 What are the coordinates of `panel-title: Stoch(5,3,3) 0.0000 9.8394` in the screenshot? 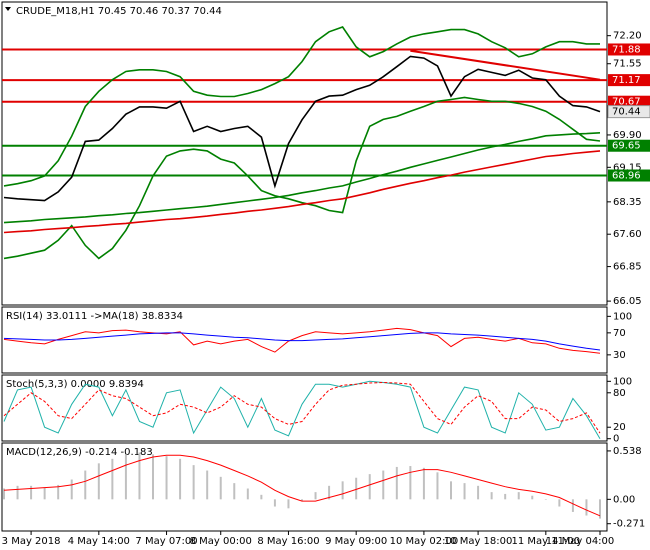 It's located at (75, 384).